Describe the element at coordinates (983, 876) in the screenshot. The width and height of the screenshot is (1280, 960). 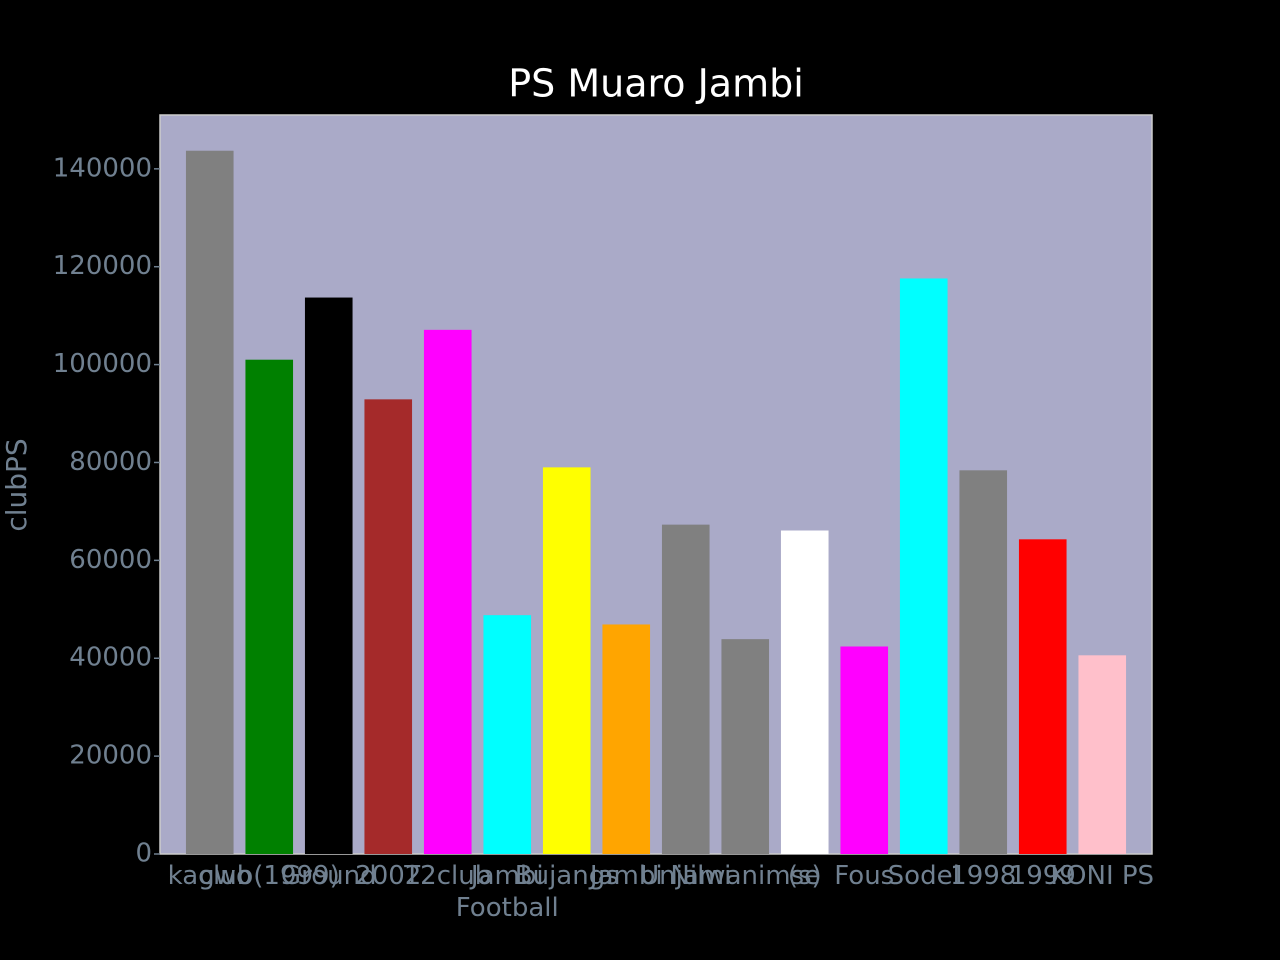
I see `x-tick-label: 1998` at that location.